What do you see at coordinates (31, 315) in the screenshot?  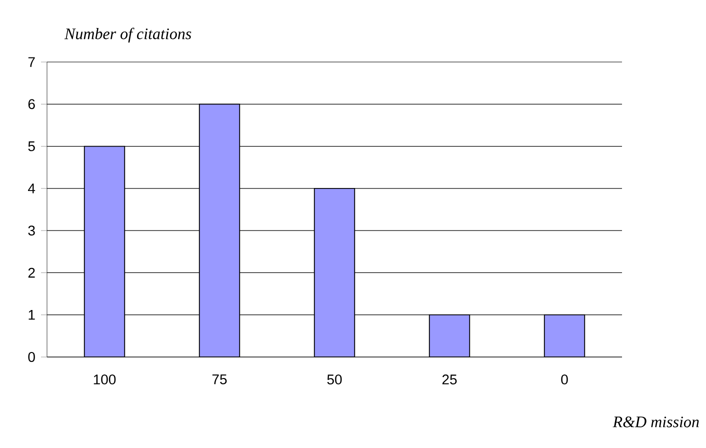 I see `y-tick-label: 1` at bounding box center [31, 315].